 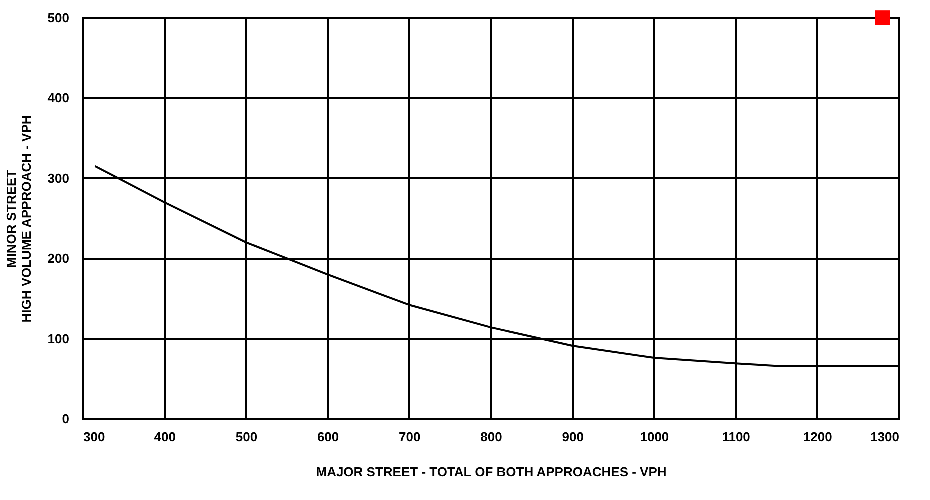 What do you see at coordinates (328, 437) in the screenshot?
I see `x-tick-label: 600` at bounding box center [328, 437].